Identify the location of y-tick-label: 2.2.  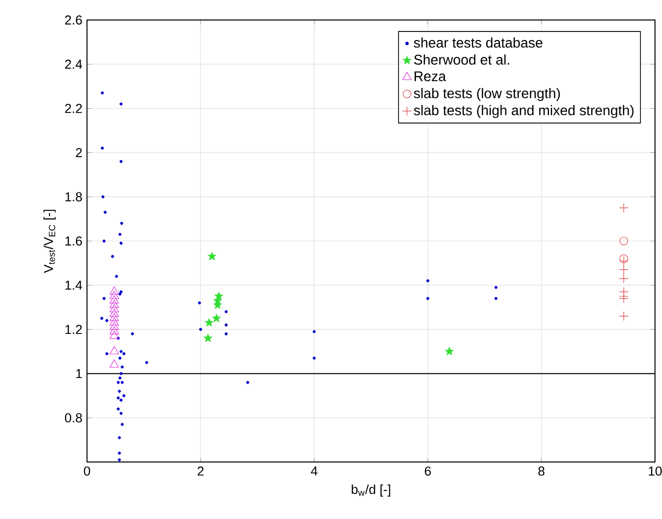
(73, 108).